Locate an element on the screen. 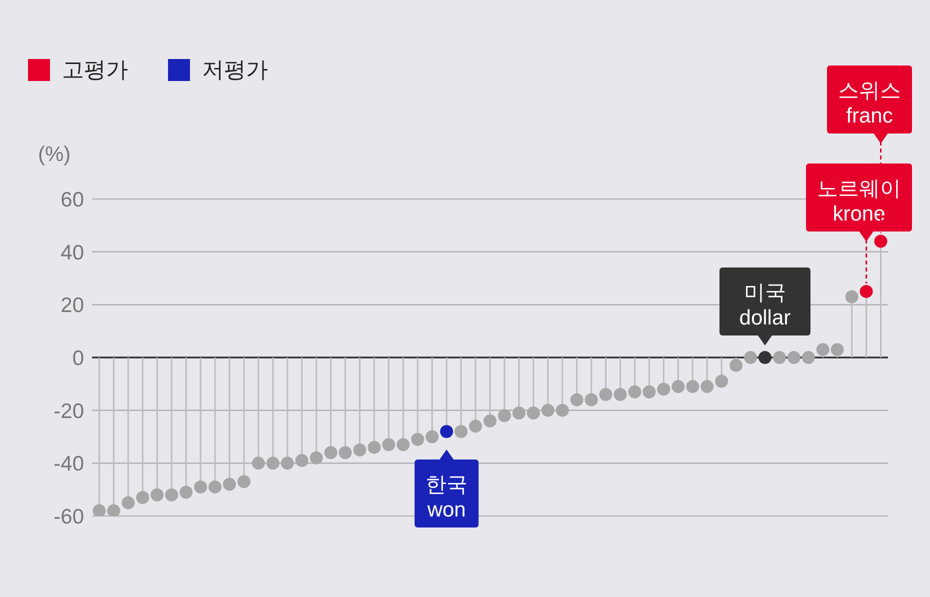  y-tick-label: 60 is located at coordinates (72, 200).